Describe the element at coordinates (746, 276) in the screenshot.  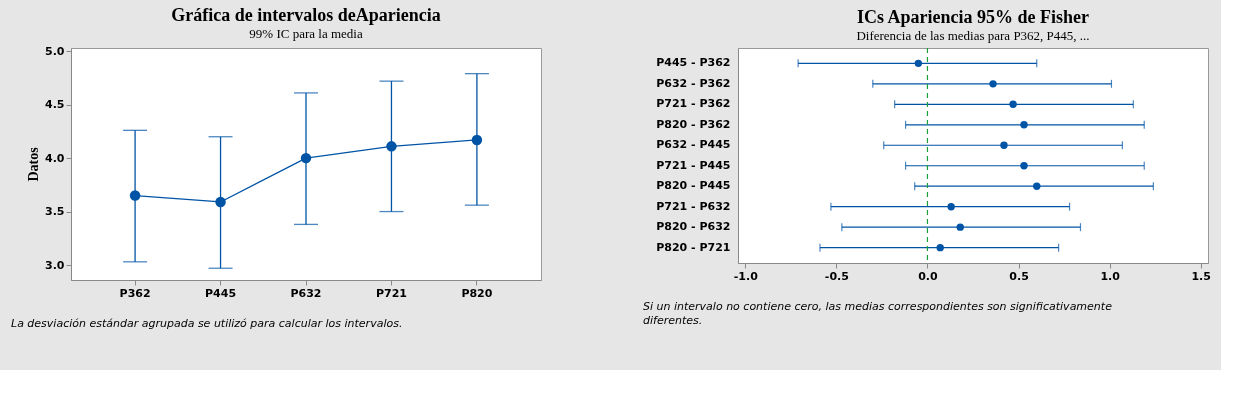
I see `x-tick-label: -1.0` at that location.